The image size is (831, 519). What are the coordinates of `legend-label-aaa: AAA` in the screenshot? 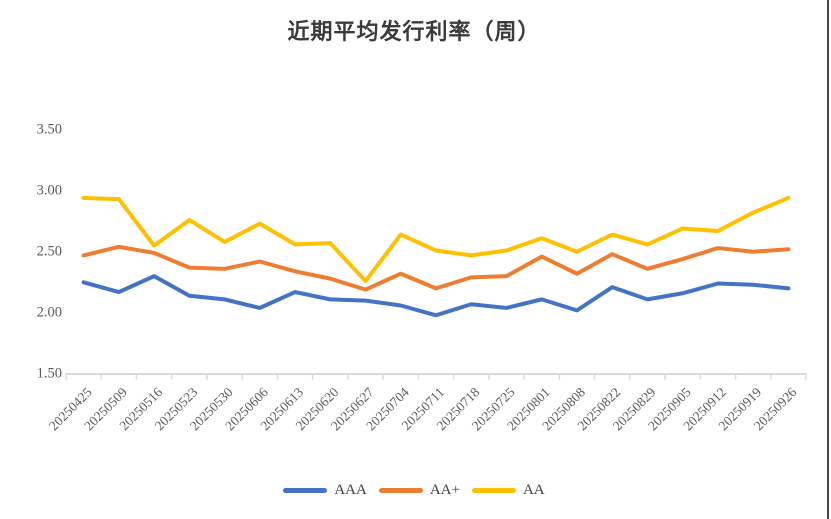 It's located at (350, 490).